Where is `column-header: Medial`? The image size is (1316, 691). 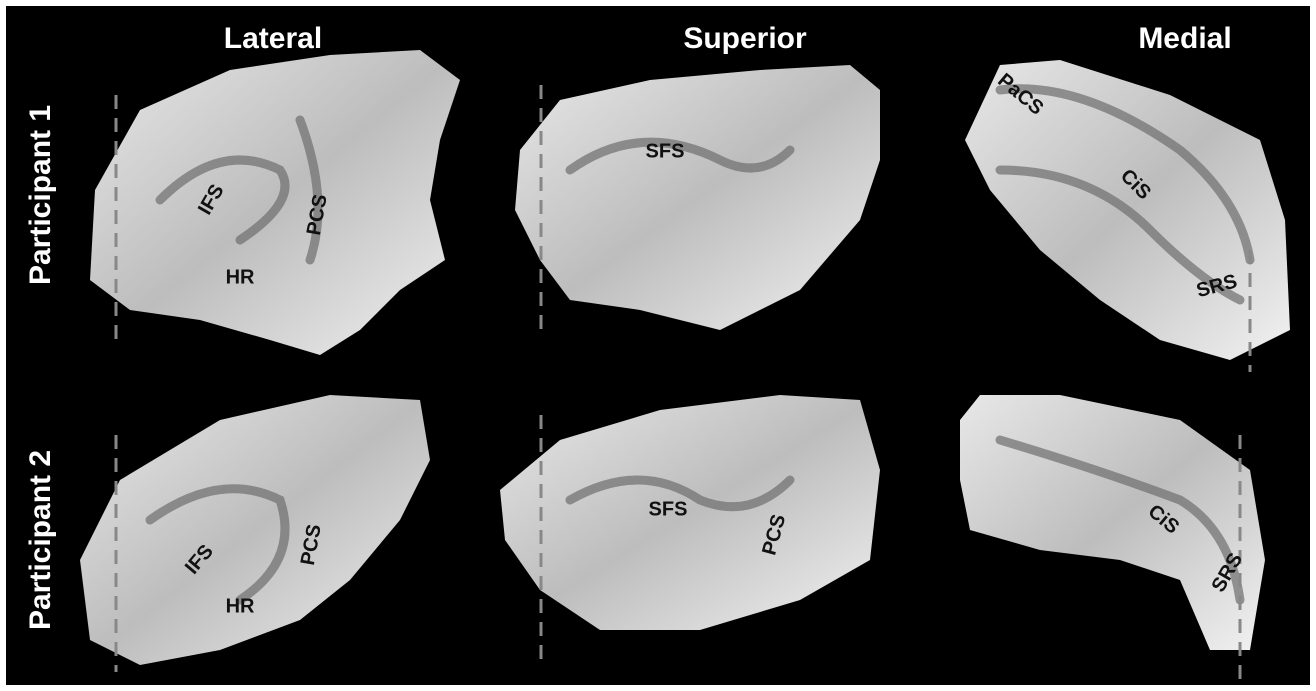 column-header: Medial is located at coordinates (1184, 38).